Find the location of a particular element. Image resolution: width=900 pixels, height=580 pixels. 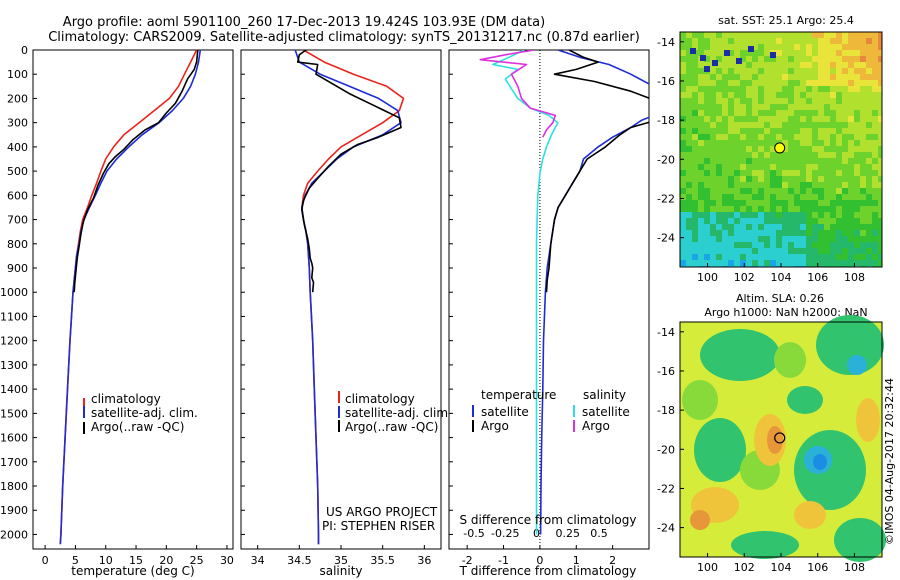

difference-legend-t-argo: Argo is located at coordinates (495, 426).